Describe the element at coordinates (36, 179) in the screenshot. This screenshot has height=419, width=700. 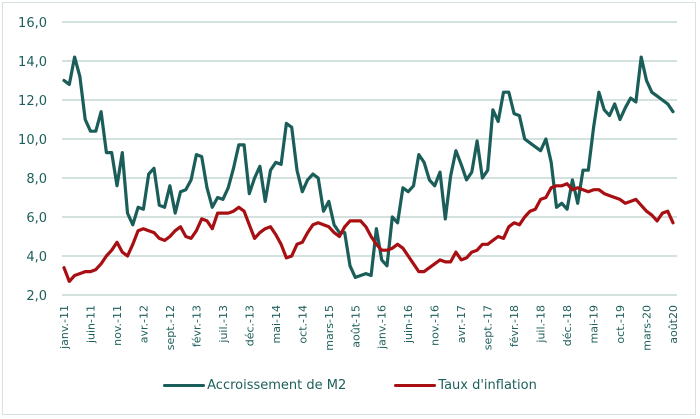
I see `y-tick-label: 8,0` at that location.